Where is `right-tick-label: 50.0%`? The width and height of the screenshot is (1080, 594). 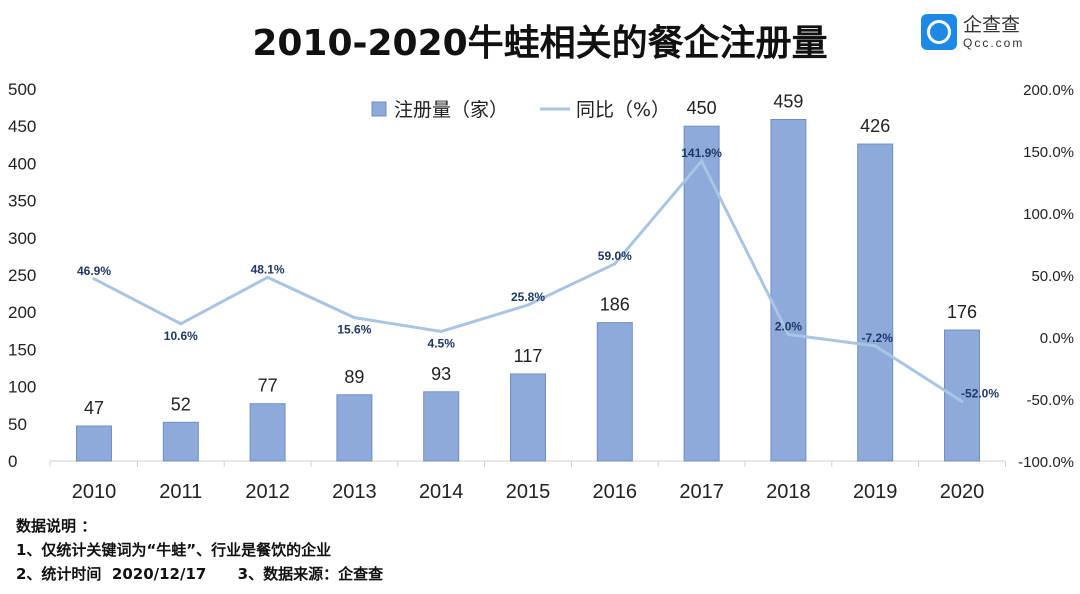
right-tick-label: 50.0% is located at coordinates (1052, 276).